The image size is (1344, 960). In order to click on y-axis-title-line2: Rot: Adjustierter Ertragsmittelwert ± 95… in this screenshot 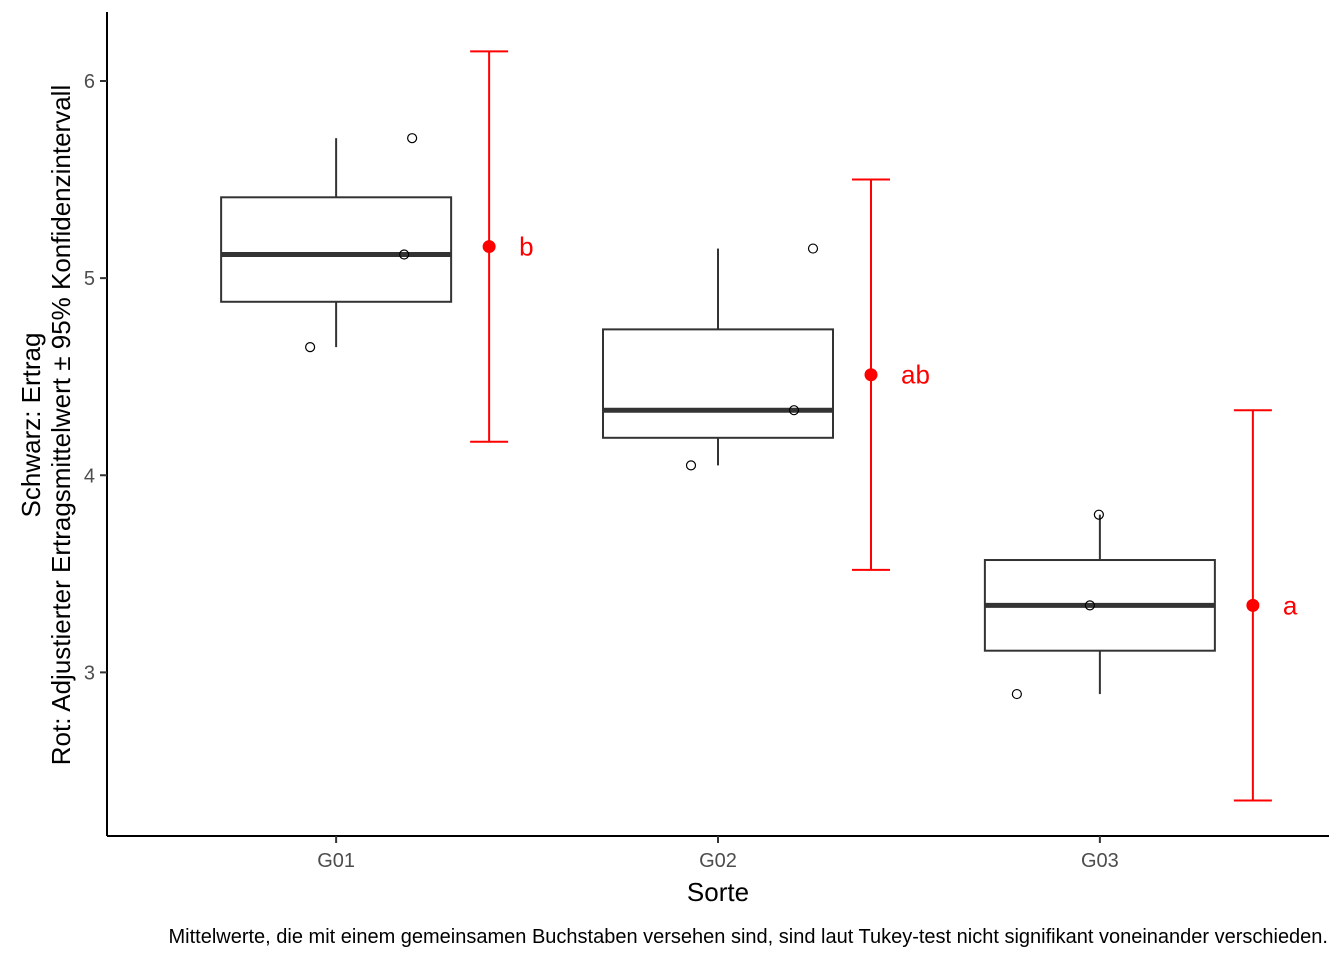, I will do `click(61, 425)`.